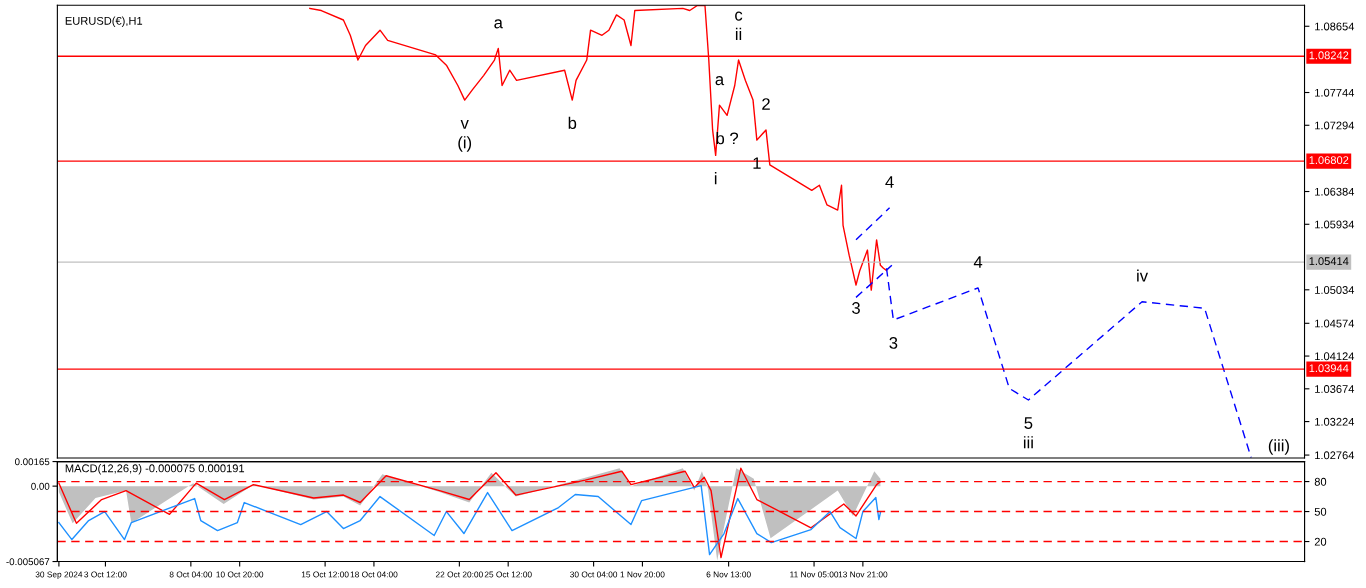 Image resolution: width=1366 pixels, height=588 pixels. What do you see at coordinates (739, 16) in the screenshot?
I see `annotation: c` at bounding box center [739, 16].